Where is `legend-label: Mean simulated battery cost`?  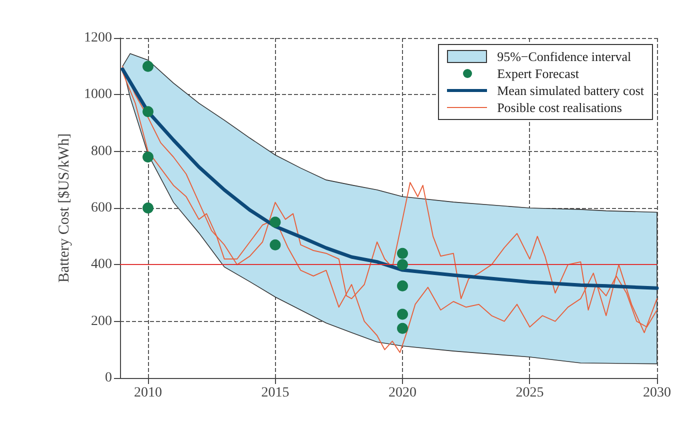 legend-label: Mean simulated battery cost is located at coordinates (570, 90).